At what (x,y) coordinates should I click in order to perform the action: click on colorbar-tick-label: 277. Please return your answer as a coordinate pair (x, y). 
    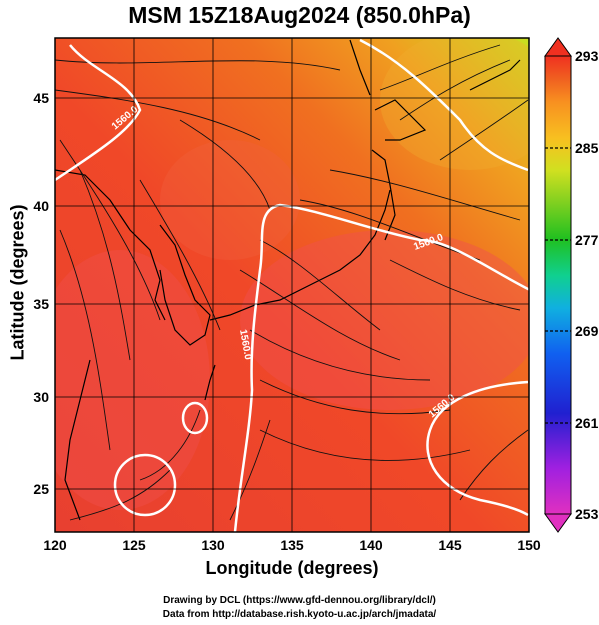
    Looking at the image, I should click on (587, 240).